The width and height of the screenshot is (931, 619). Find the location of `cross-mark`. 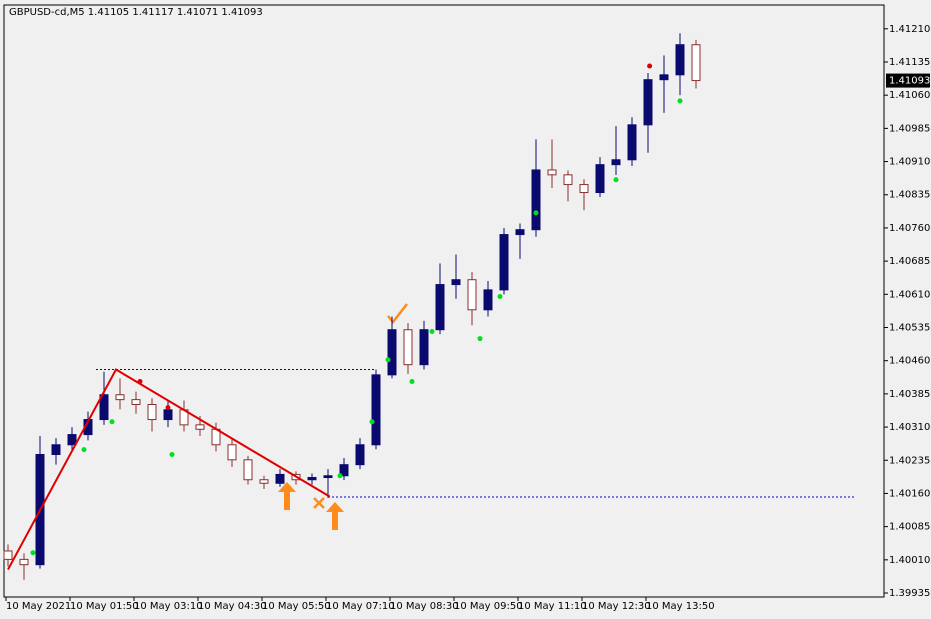

cross-mark is located at coordinates (319, 503).